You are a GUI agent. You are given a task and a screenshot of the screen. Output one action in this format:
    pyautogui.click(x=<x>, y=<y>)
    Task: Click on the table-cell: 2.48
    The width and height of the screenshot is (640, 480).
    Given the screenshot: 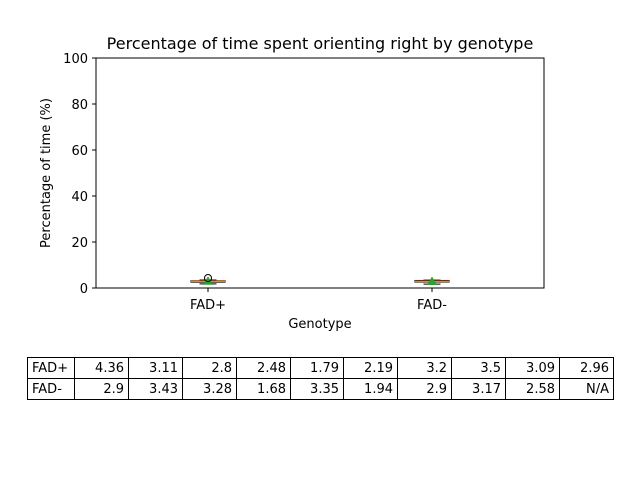 What is the action you would take?
    pyautogui.click(x=263, y=368)
    